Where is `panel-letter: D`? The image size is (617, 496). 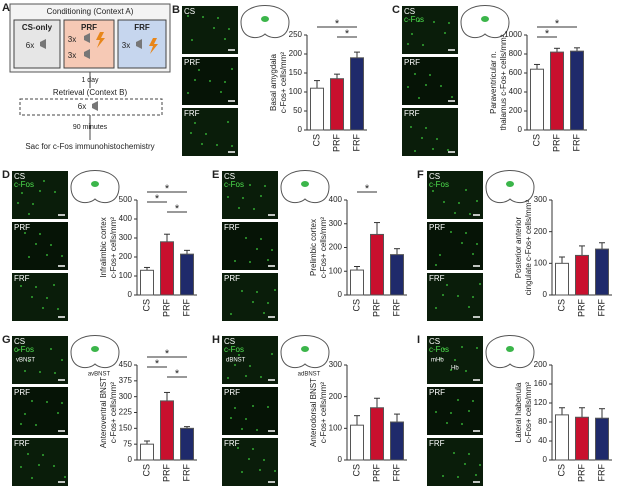
panel-letter: D is located at coordinates (6, 175).